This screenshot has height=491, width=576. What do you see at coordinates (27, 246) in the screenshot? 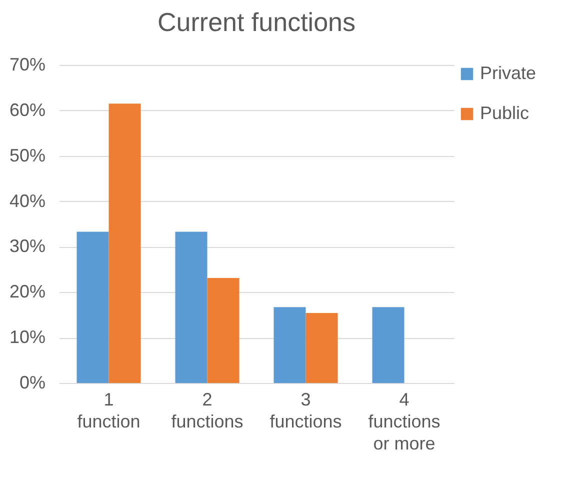
I see `y-tick-label: 30%` at bounding box center [27, 246].